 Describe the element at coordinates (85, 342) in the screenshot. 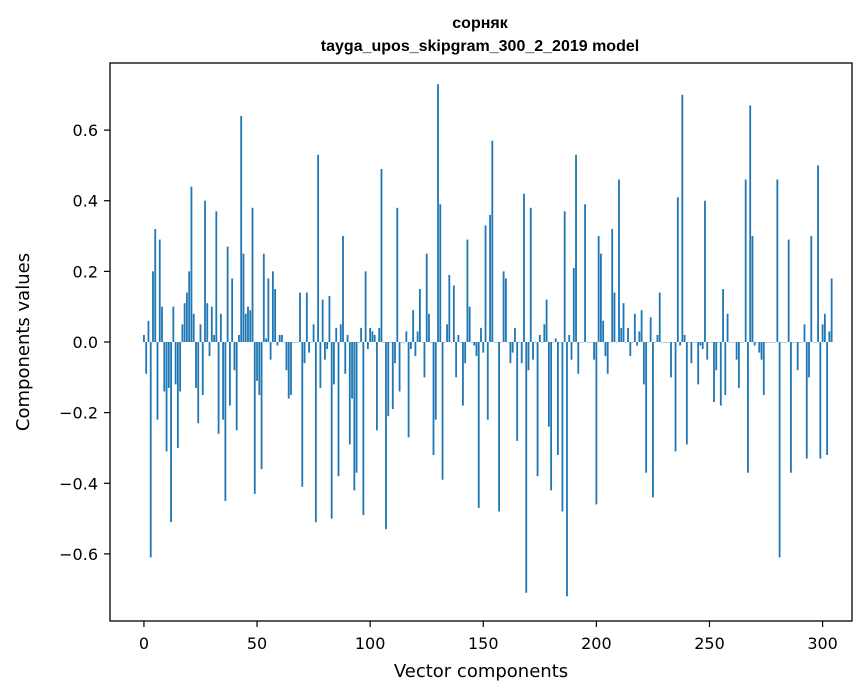

I see `y-tick-label: 0.0` at that location.